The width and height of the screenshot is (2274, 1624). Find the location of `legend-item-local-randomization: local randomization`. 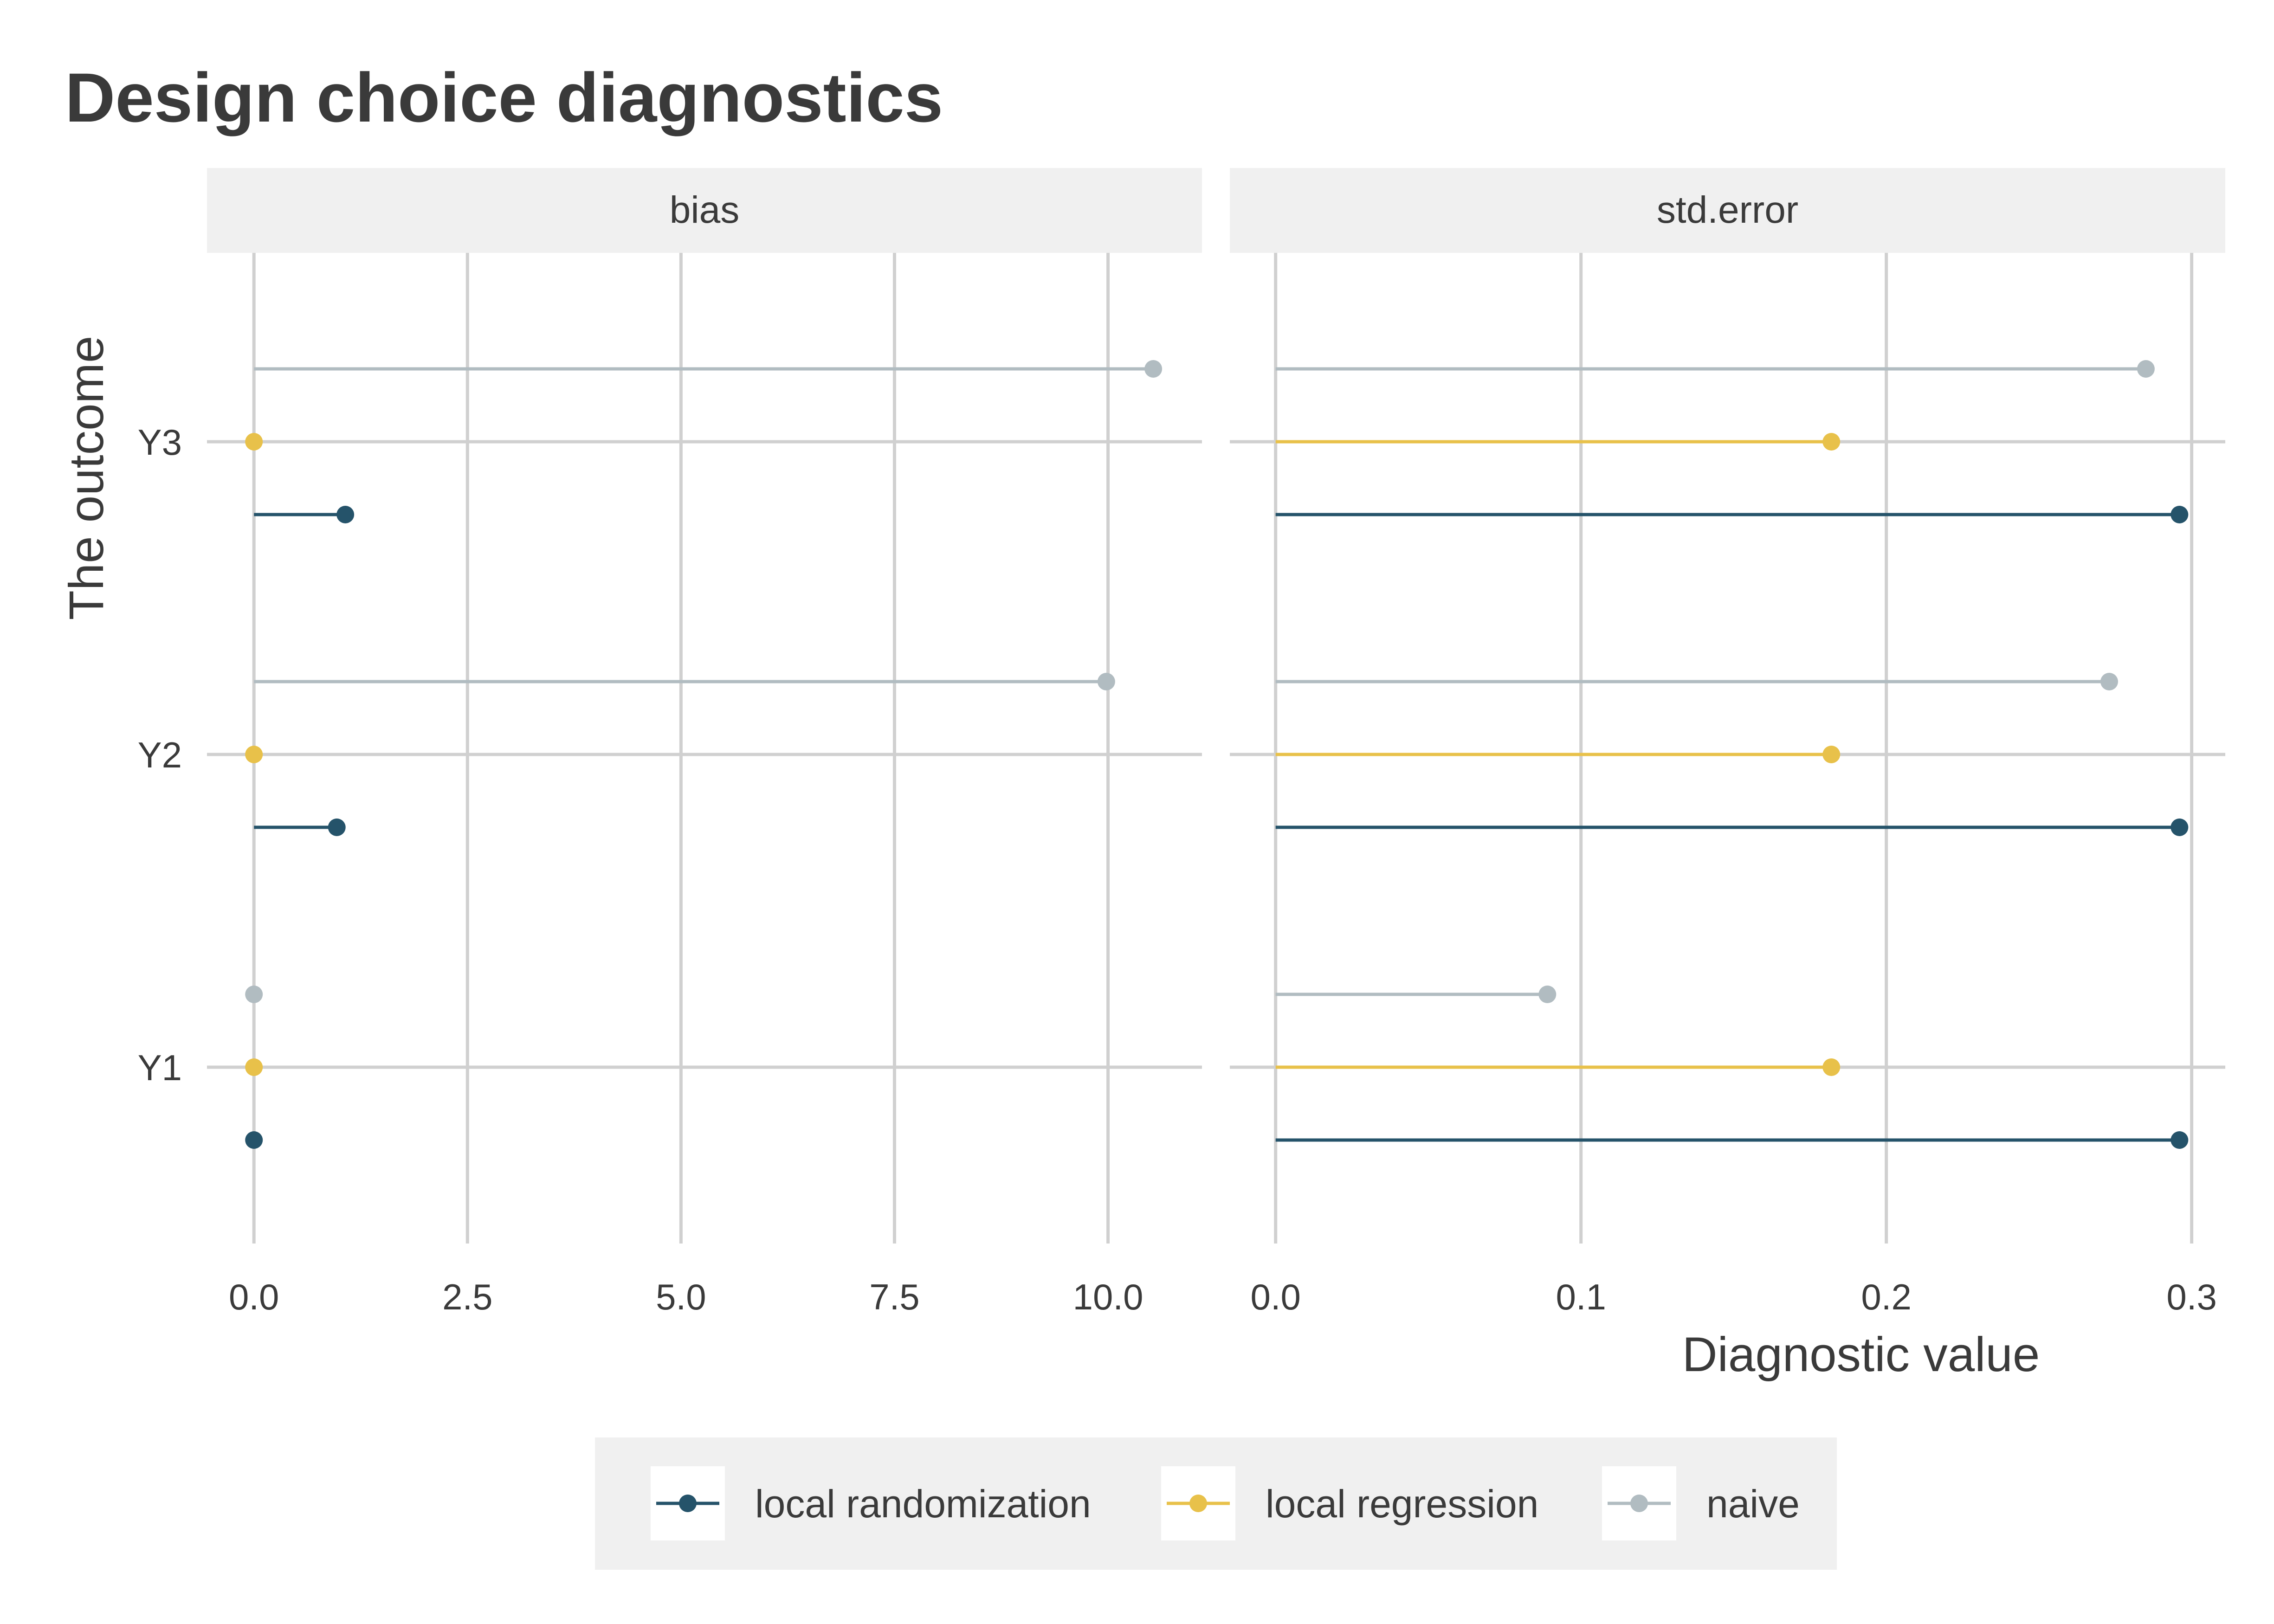

legend-item-local-randomization: local randomization is located at coordinates (871, 1503).